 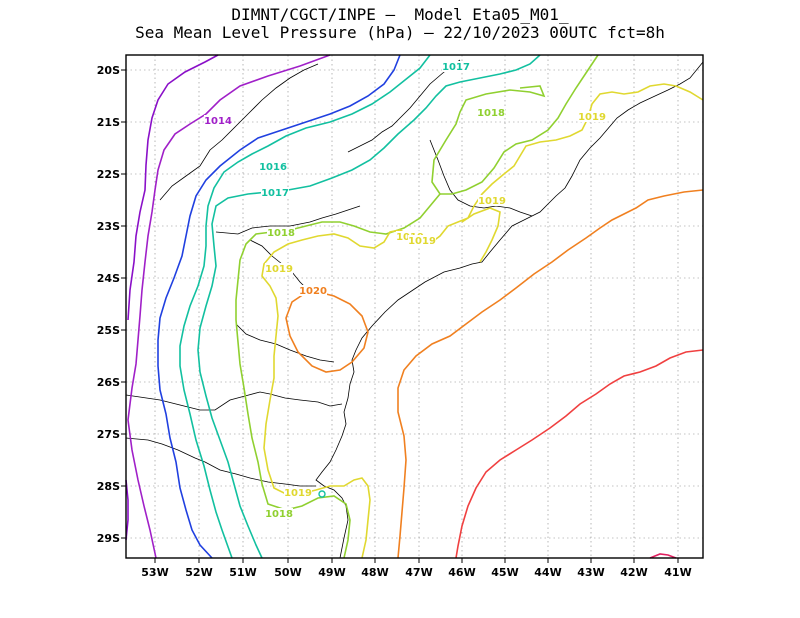 What do you see at coordinates (374, 572) in the screenshot?
I see `lon-tick-label: 48W` at bounding box center [374, 572].